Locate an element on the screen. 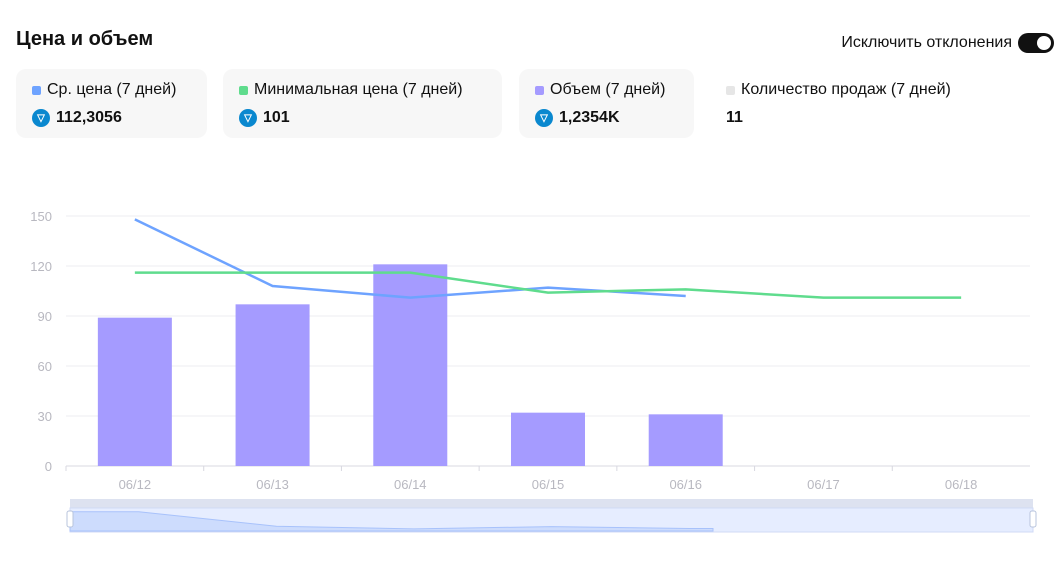 This screenshot has height=562, width=1060. slider-preview is located at coordinates (391, 521).